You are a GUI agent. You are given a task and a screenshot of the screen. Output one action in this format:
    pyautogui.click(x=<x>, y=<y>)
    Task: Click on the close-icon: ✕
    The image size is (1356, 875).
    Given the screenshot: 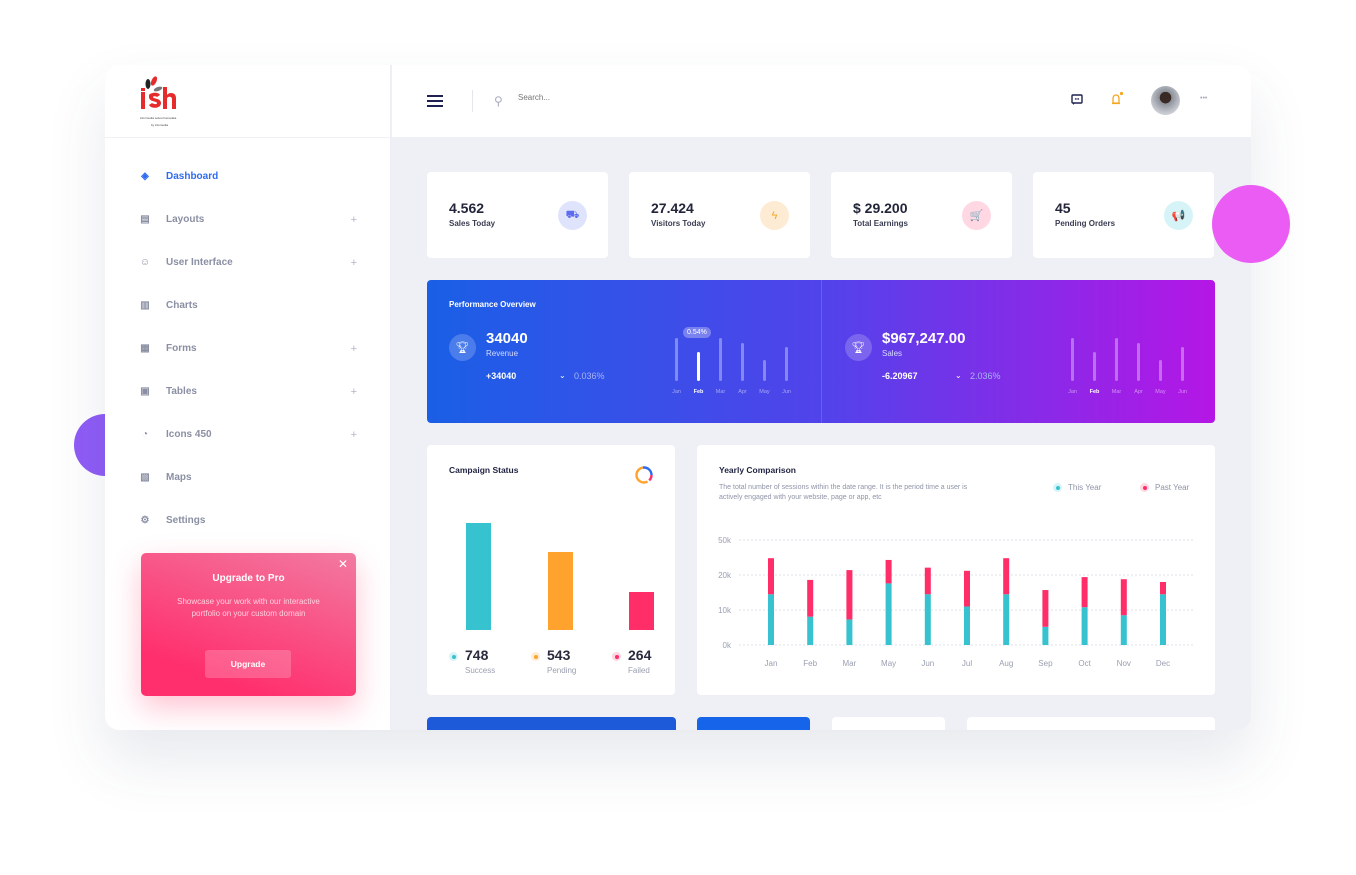 What is the action you would take?
    pyautogui.click(x=342, y=564)
    